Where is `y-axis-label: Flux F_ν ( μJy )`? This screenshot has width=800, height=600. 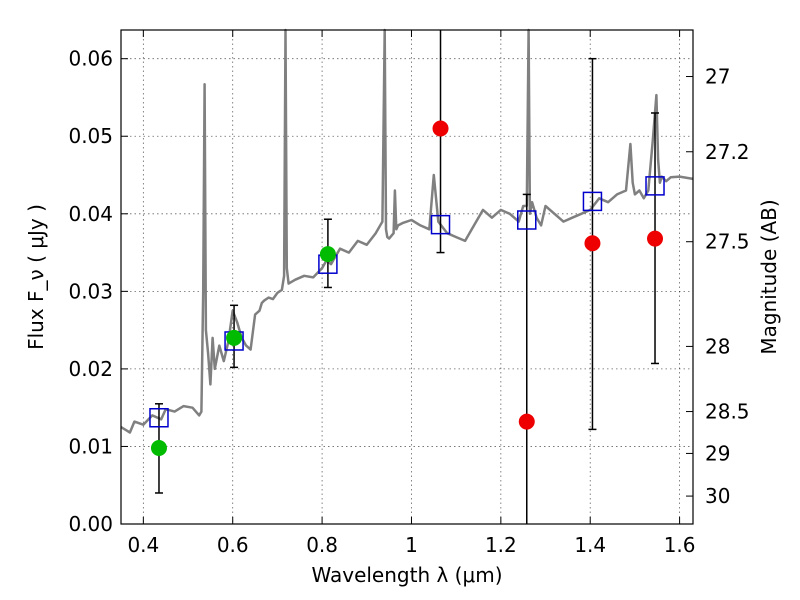
y-axis-label: Flux F_ν ( μJy ) is located at coordinates (36, 277).